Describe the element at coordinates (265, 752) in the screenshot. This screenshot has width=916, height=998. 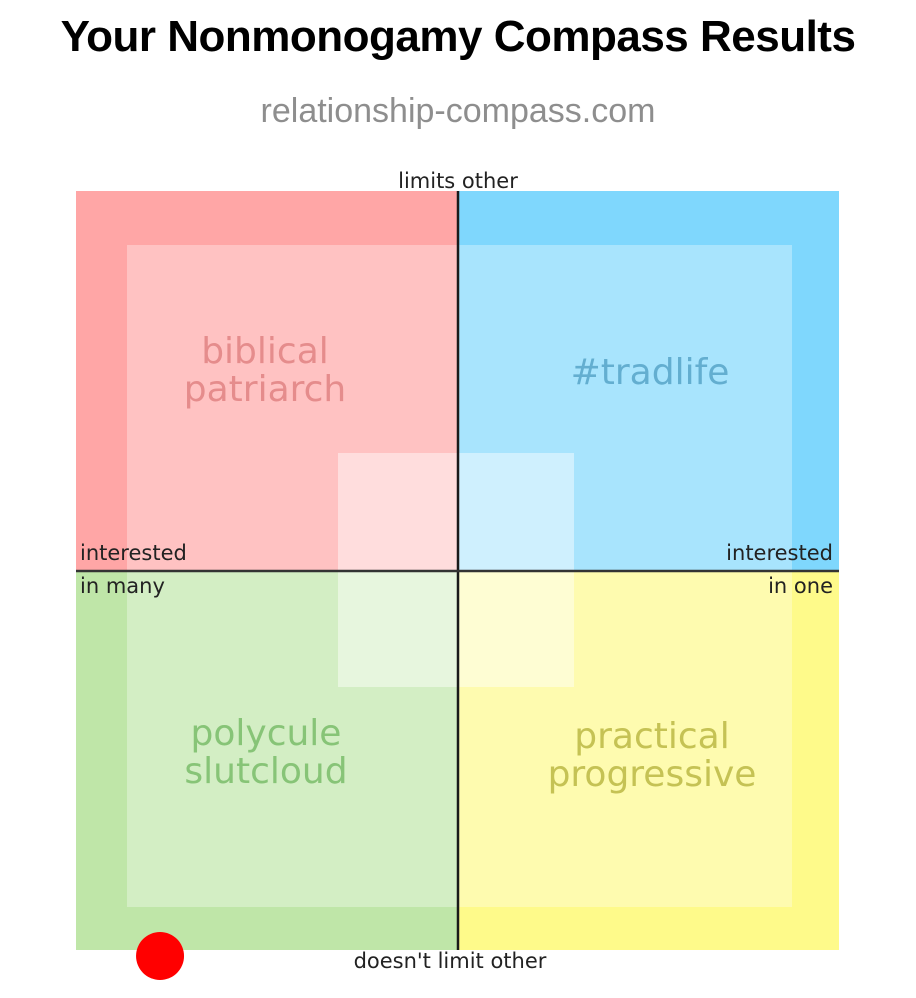
I see `quadrant-label-bottom-left: polycule slutcloud` at that location.